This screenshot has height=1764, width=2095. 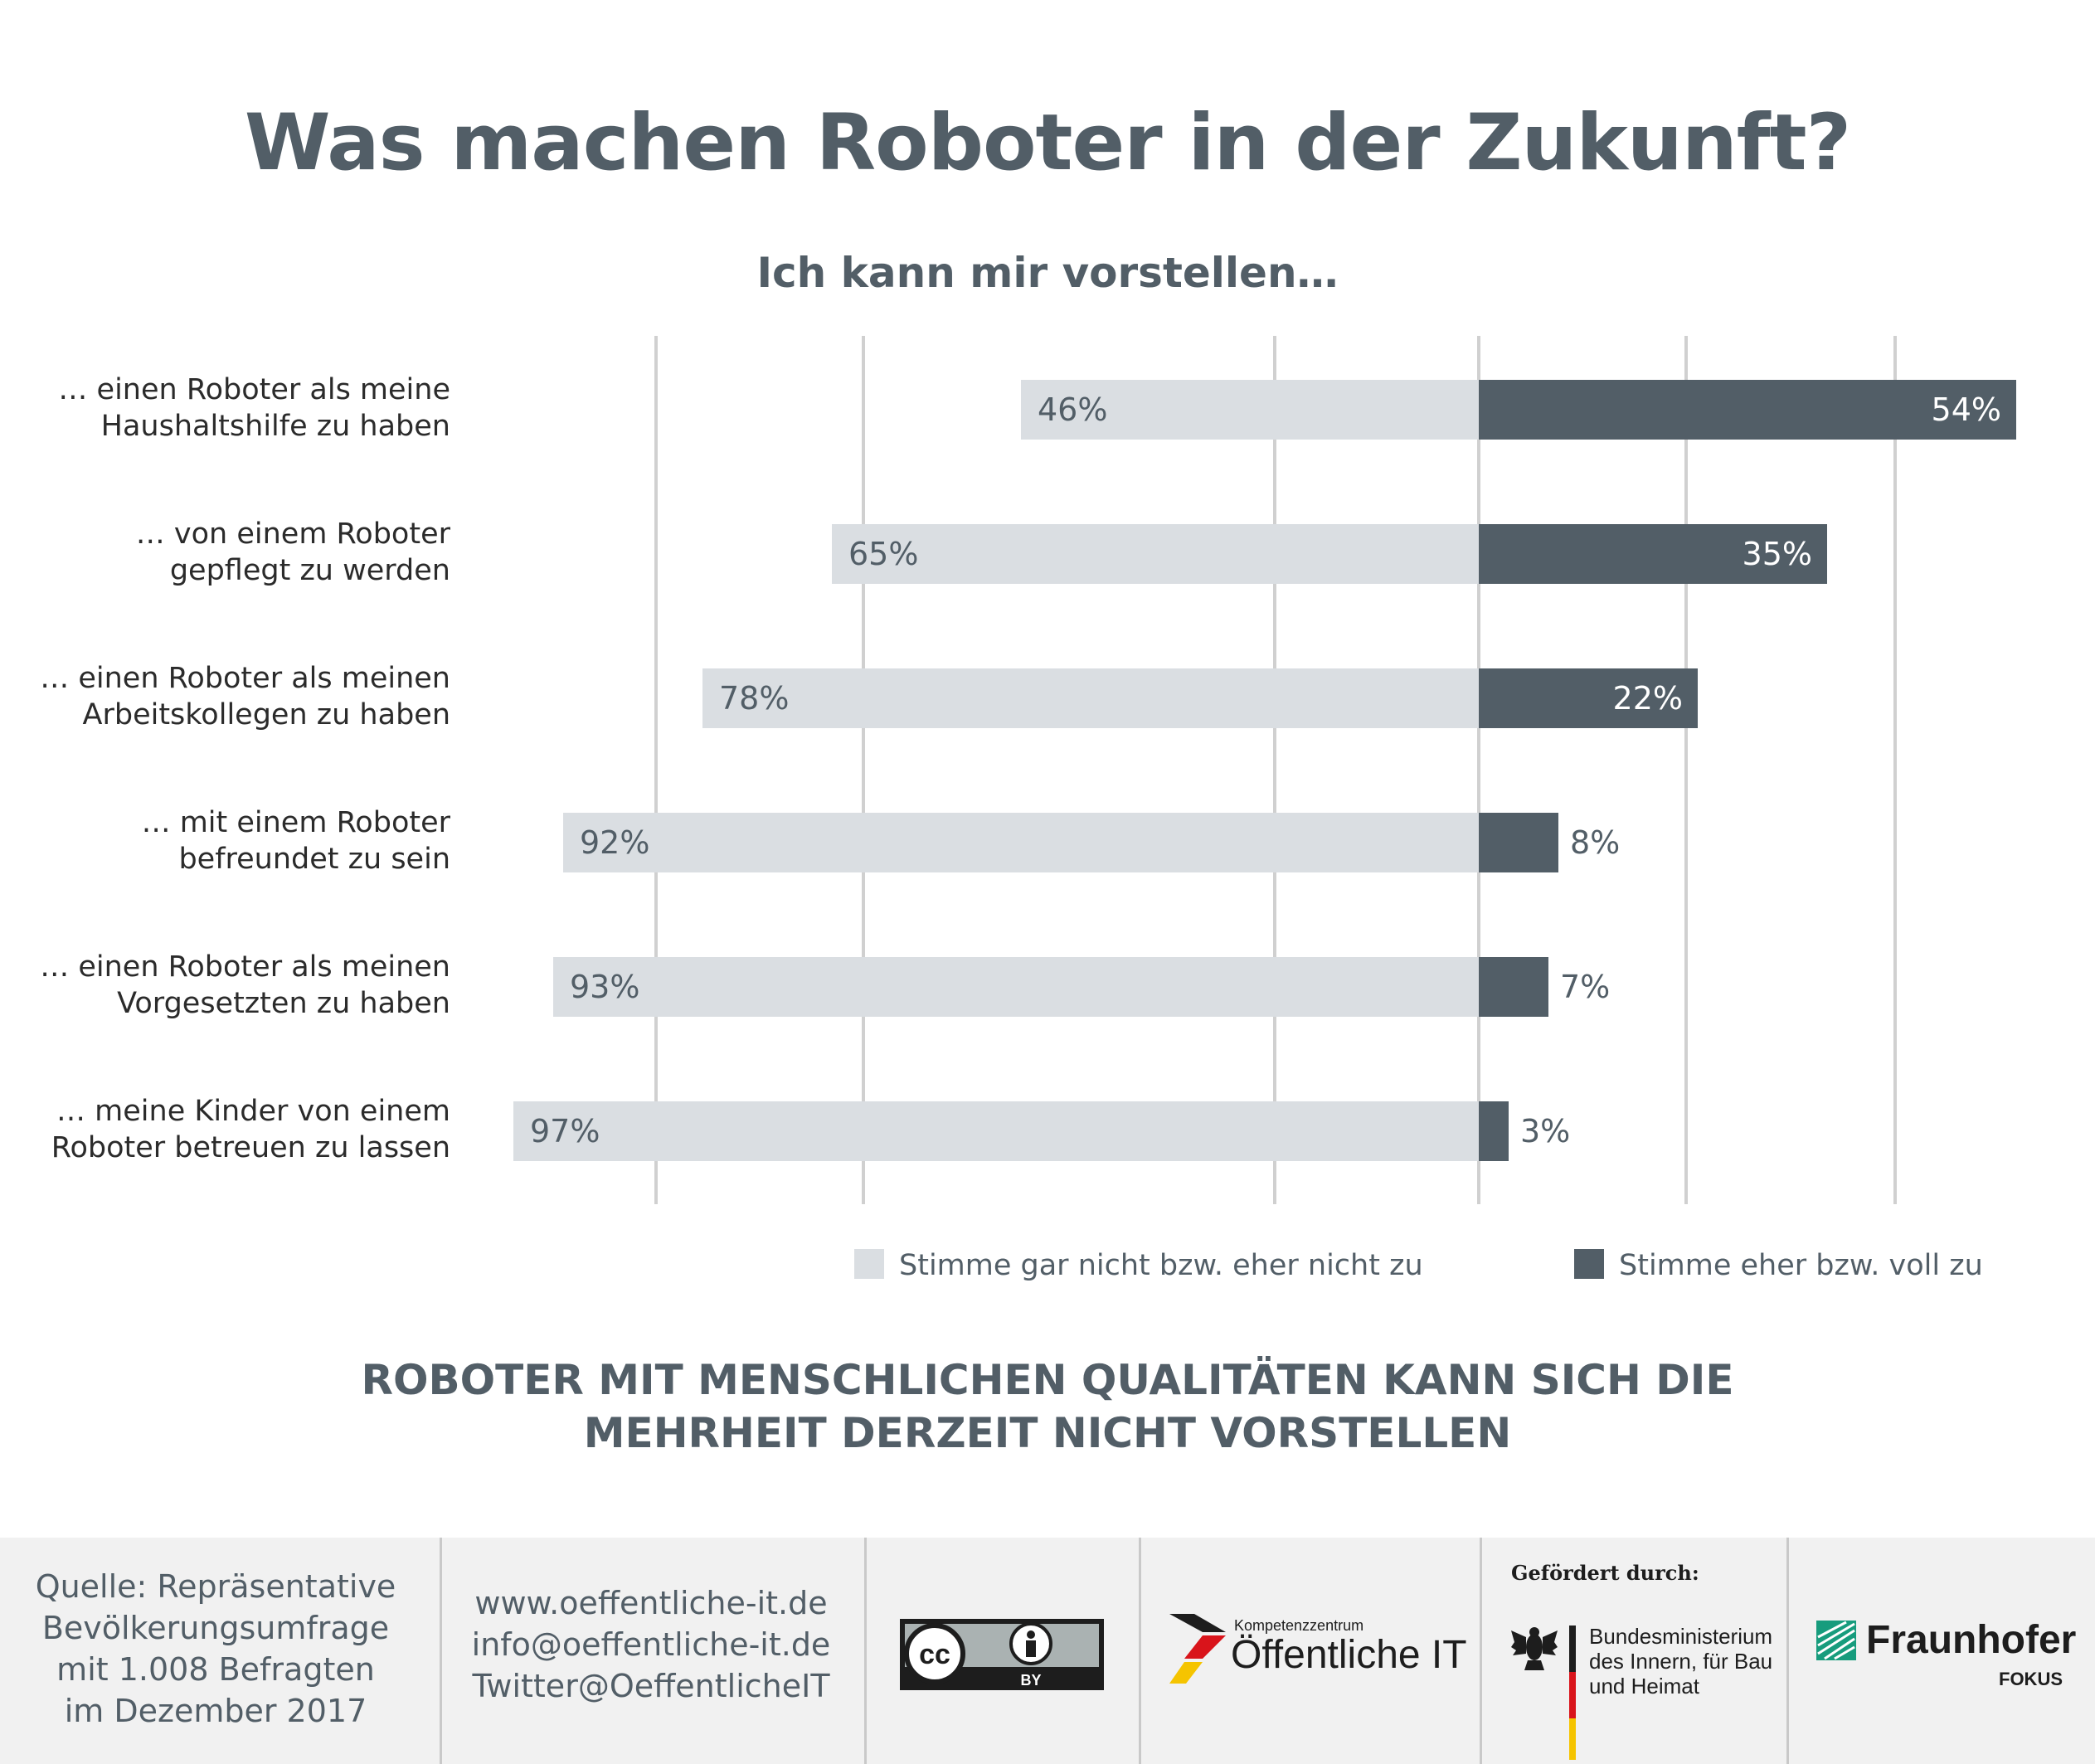 I want to click on data-label-agree: 3%, so click(x=1545, y=1131).